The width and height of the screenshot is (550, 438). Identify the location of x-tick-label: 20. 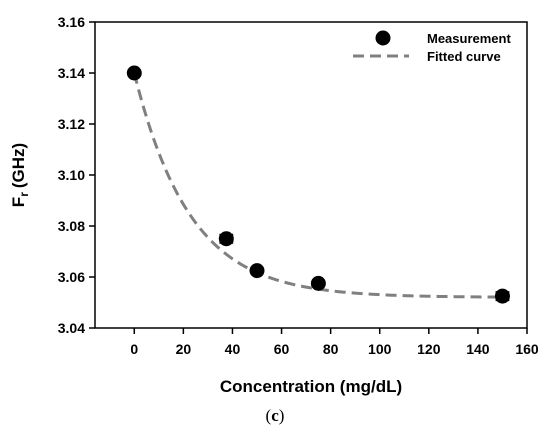
(184, 349).